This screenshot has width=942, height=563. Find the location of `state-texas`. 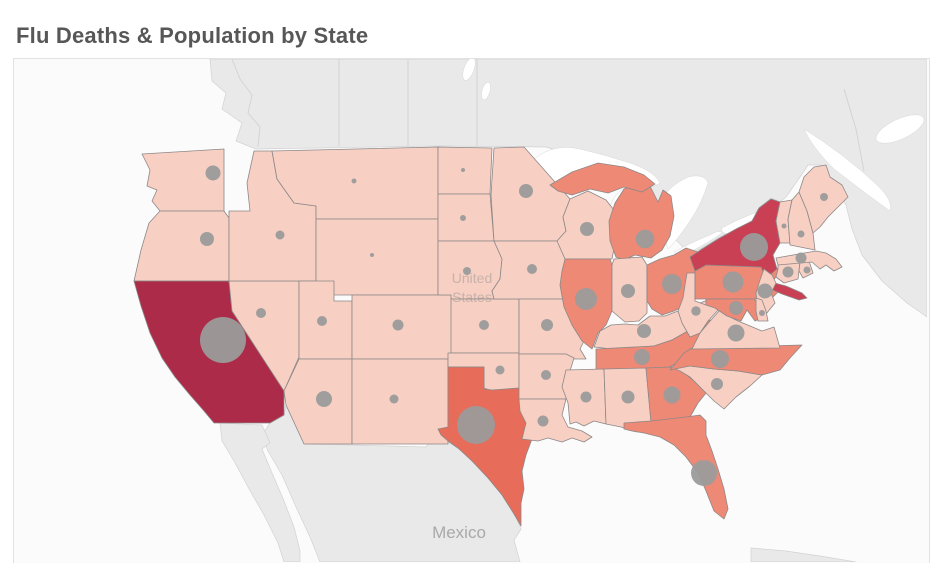

state-texas is located at coordinates (485, 446).